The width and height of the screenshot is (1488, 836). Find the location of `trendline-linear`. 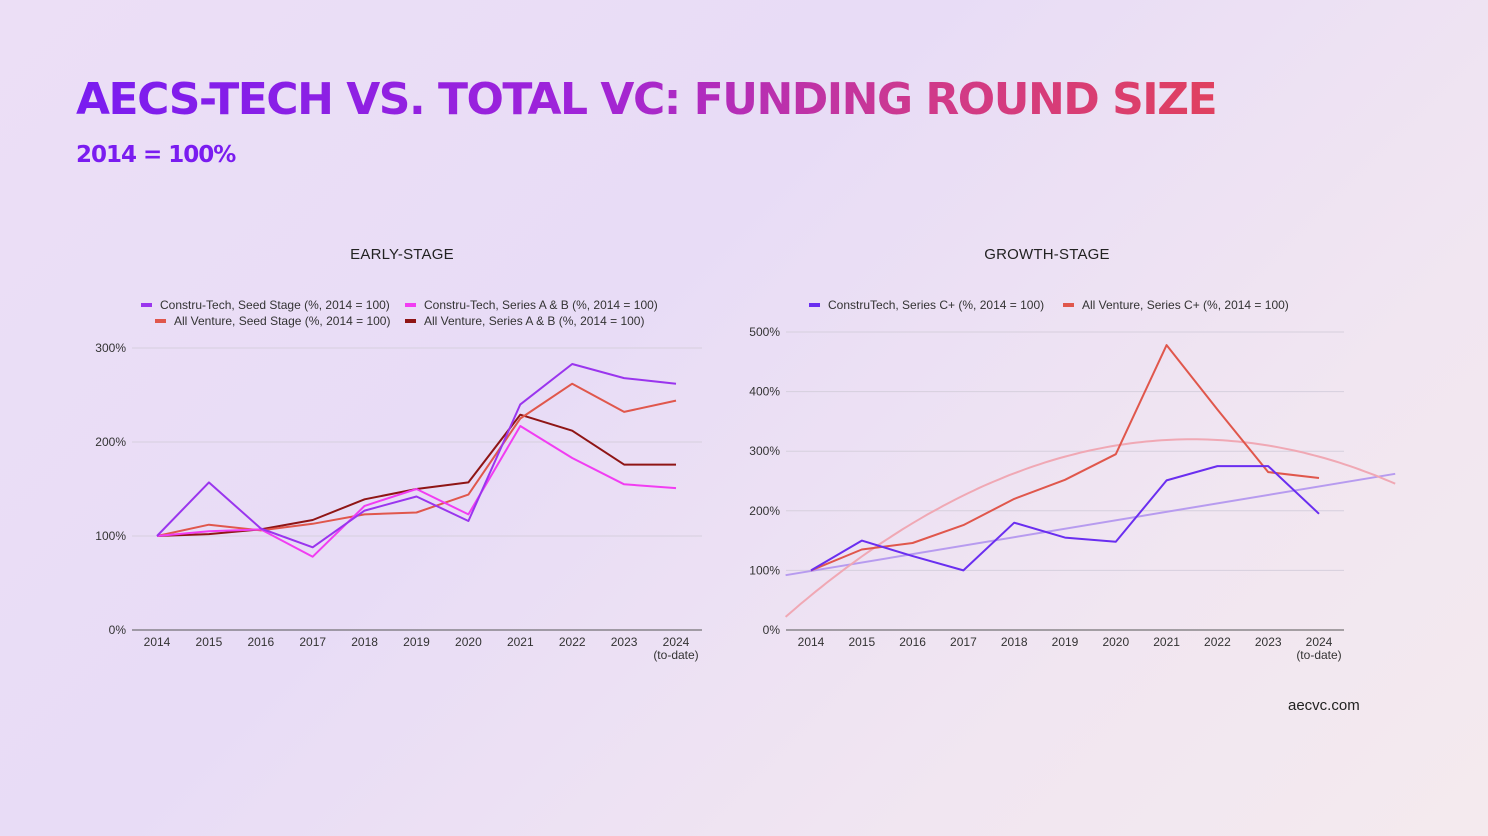

trendline-linear is located at coordinates (1090, 524).